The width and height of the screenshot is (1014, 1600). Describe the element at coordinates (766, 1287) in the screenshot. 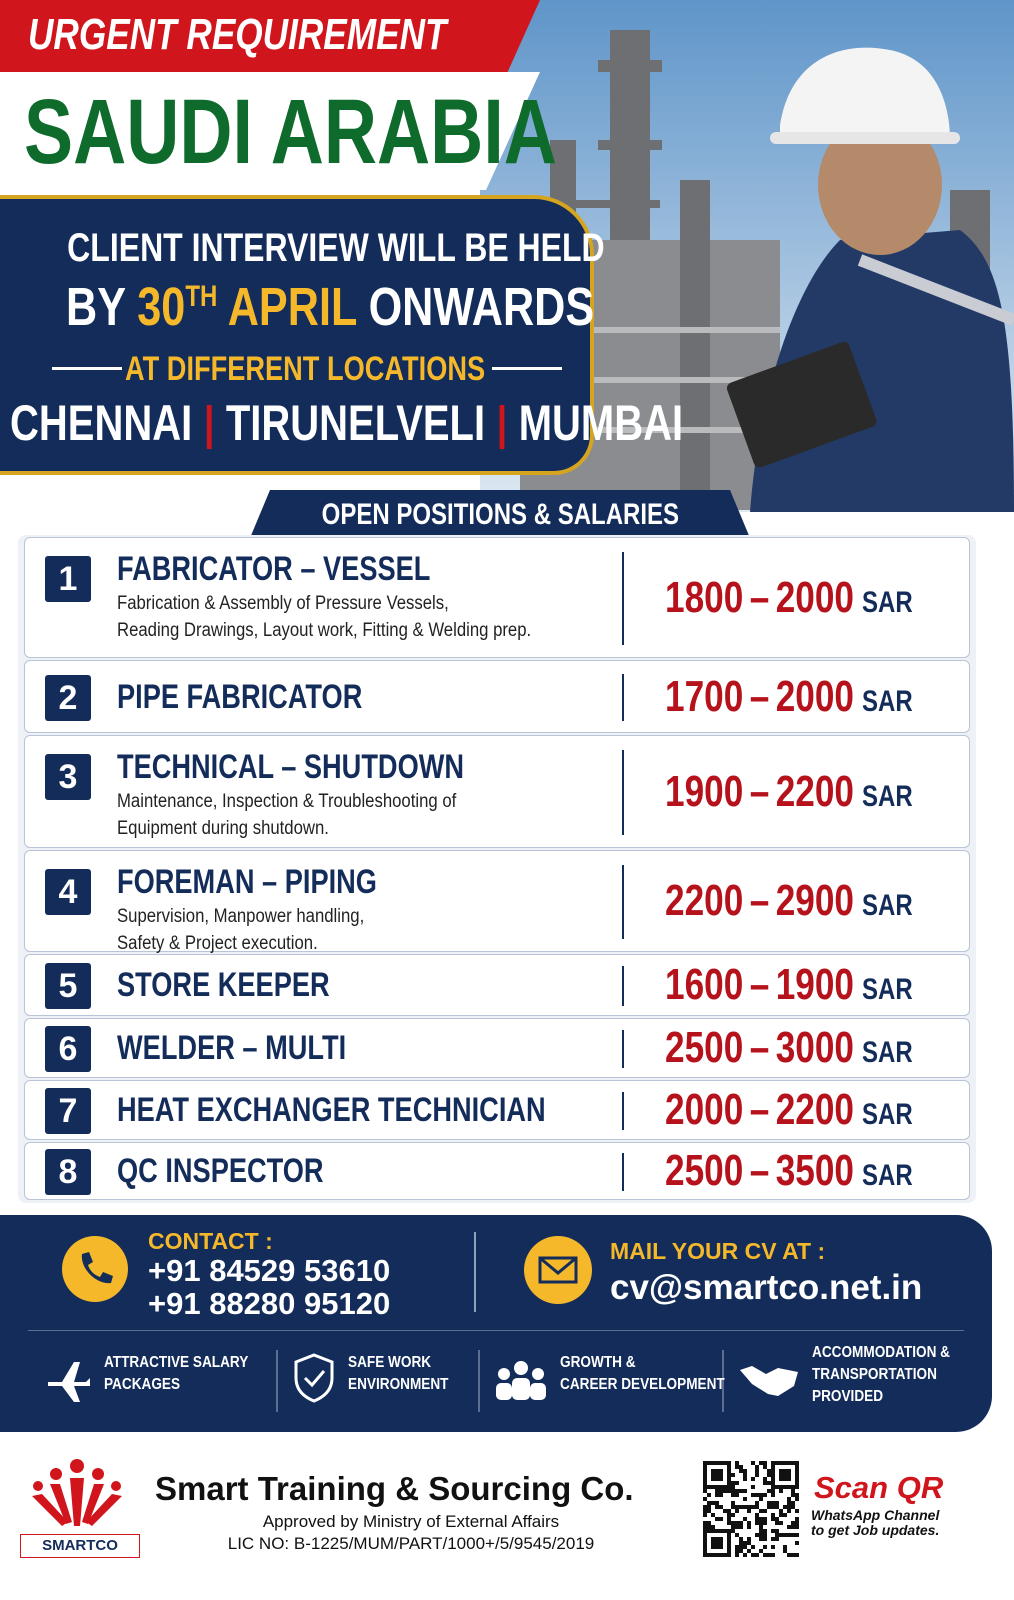

I see `email: cv@smartco.net.in` at that location.